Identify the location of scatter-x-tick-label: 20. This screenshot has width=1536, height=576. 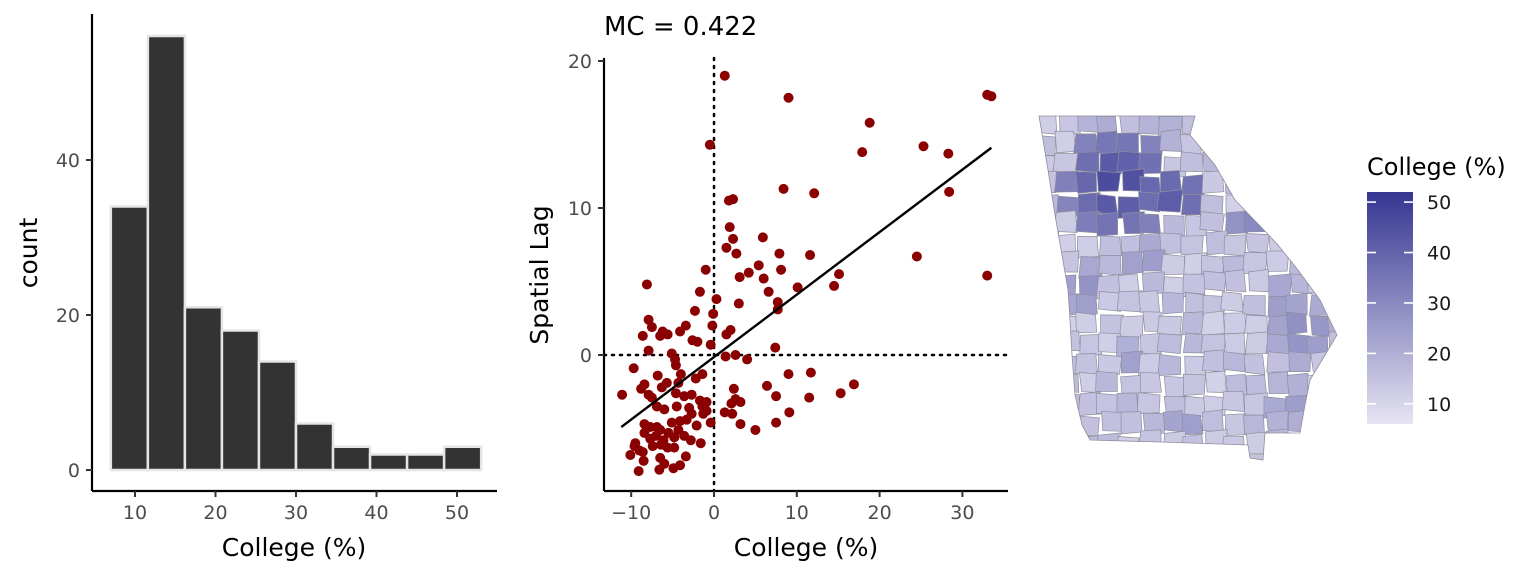
(880, 513).